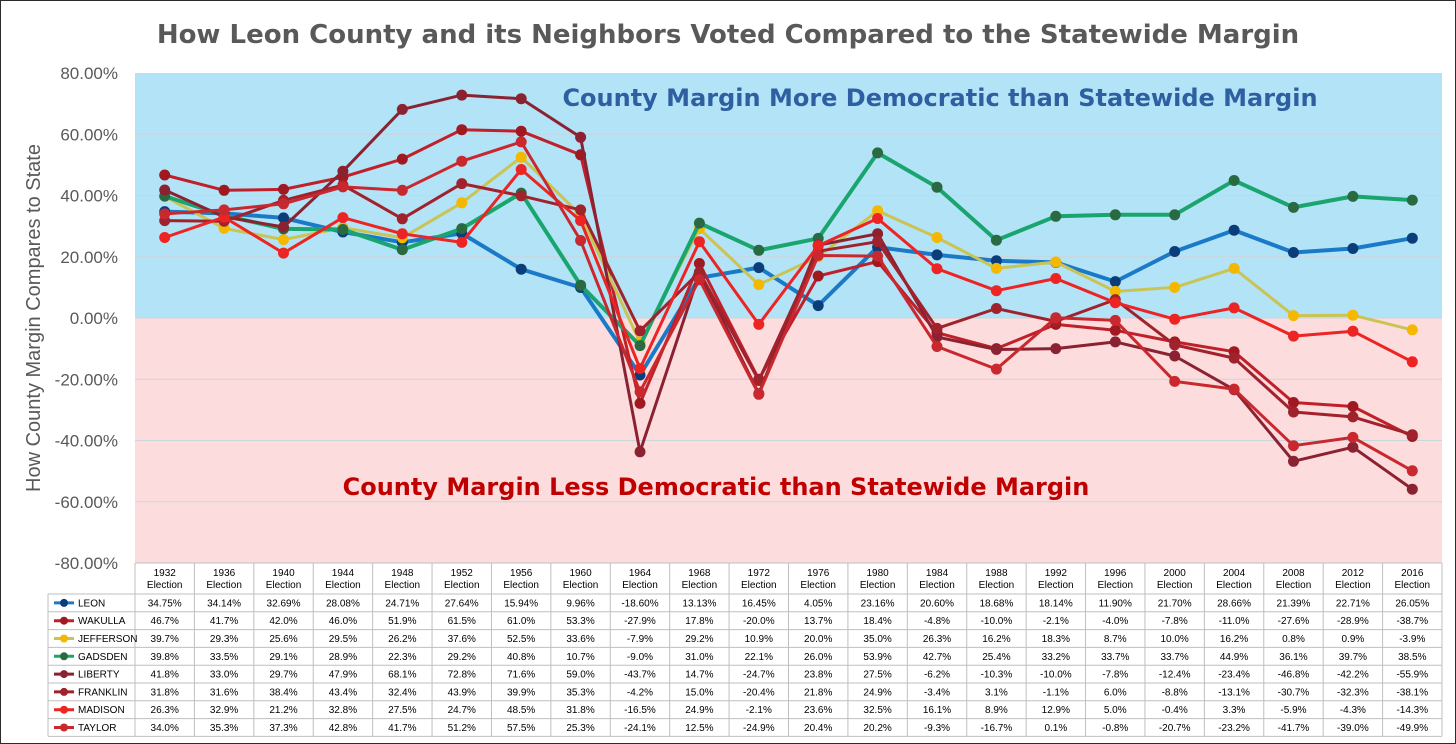 The height and width of the screenshot is (744, 1456). I want to click on data-label-madison: 24.7%, so click(462, 710).